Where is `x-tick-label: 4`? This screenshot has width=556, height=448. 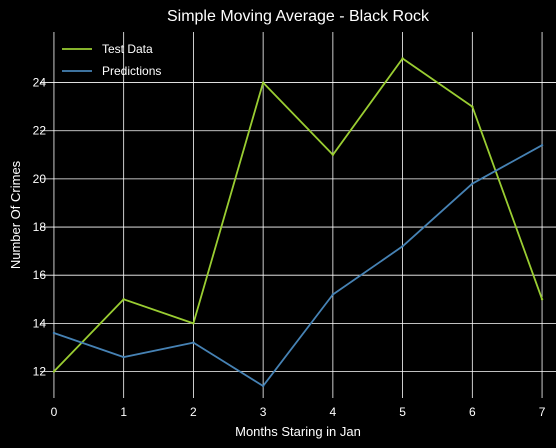 x-tick-label: 4 is located at coordinates (333, 412).